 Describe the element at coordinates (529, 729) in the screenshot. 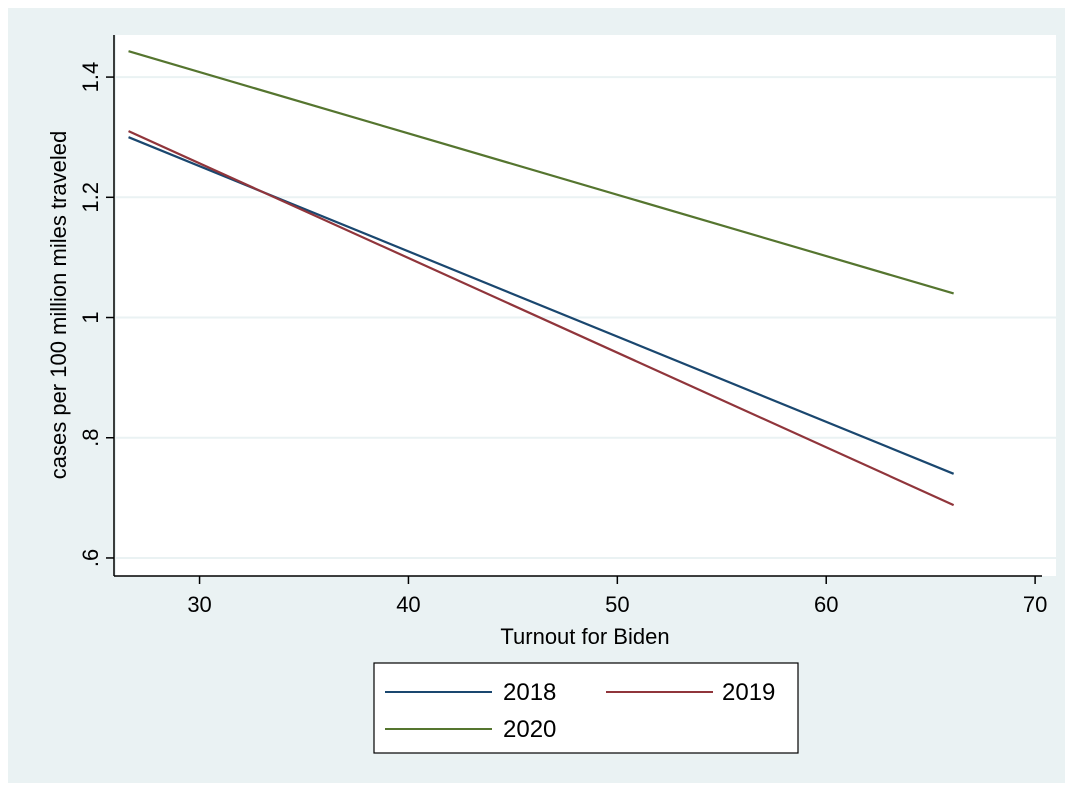

I see `legend-label-2020: 2020` at that location.